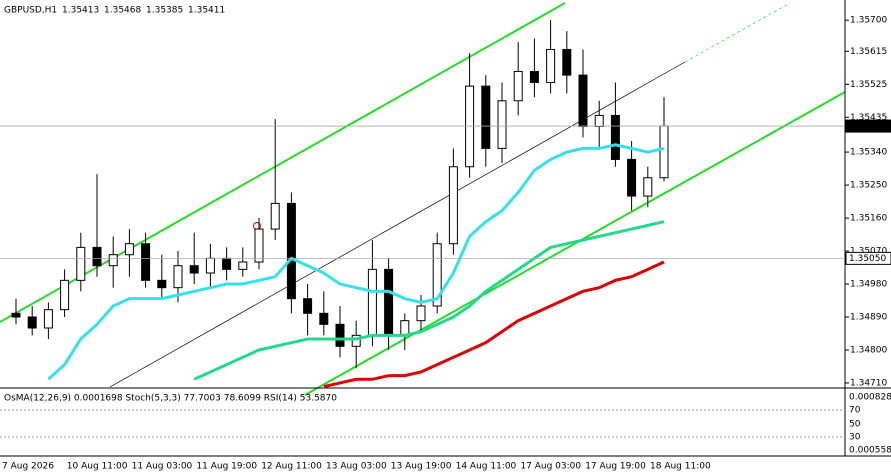  Describe the element at coordinates (868, 350) in the screenshot. I see `y-tick-label: 1.34800` at that location.